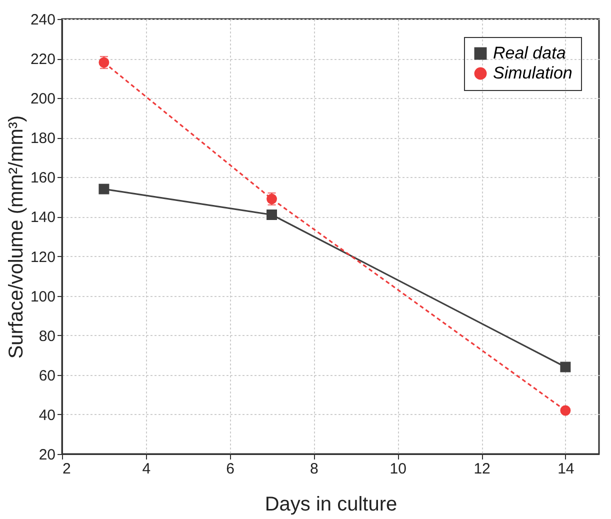 This screenshot has width=611, height=519. Describe the element at coordinates (43, 99) in the screenshot. I see `y-tick-label: 200` at that location.